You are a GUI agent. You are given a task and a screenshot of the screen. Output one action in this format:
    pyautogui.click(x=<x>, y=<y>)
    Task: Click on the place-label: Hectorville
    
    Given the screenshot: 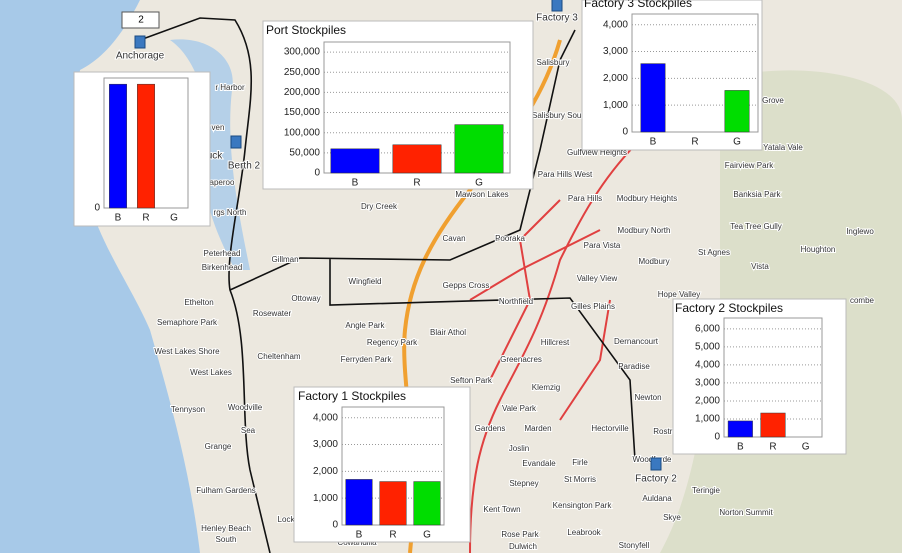 What is the action you would take?
    pyautogui.click(x=610, y=428)
    